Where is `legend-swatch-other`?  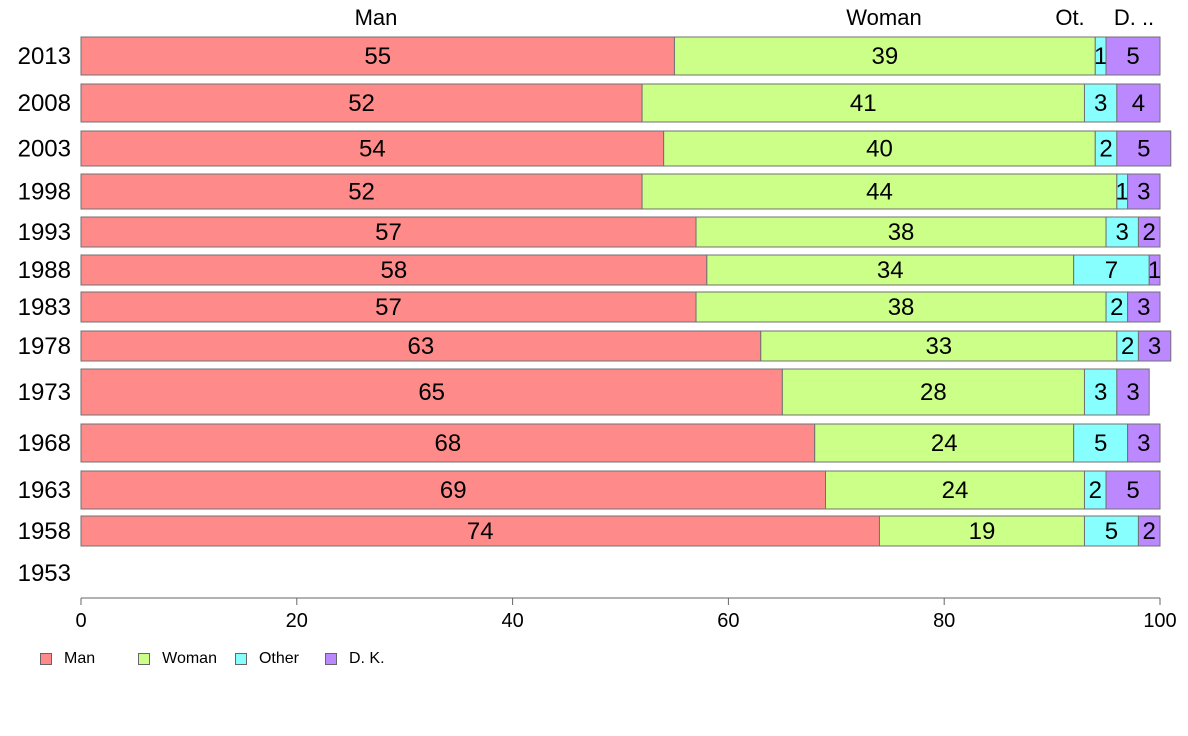
legend-swatch-other is located at coordinates (240, 659).